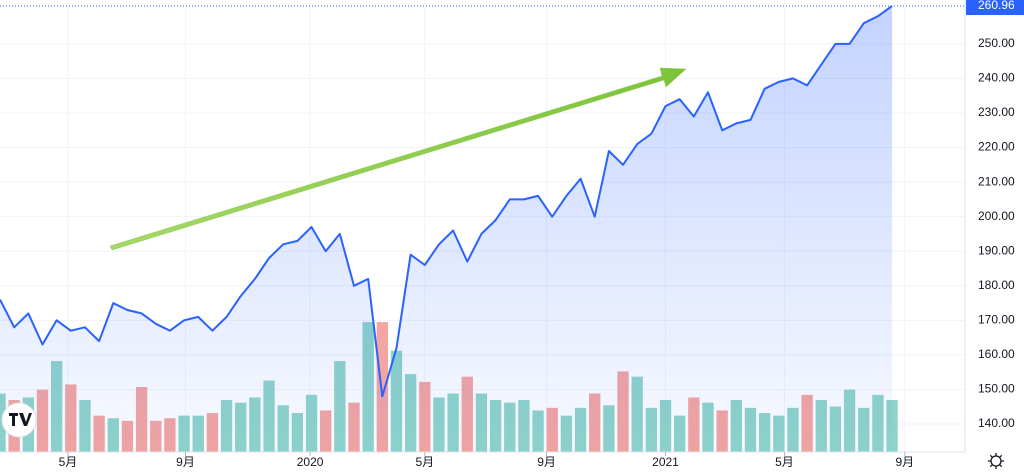 This screenshot has height=472, width=1024. I want to click on logo-circle, so click(19, 420).